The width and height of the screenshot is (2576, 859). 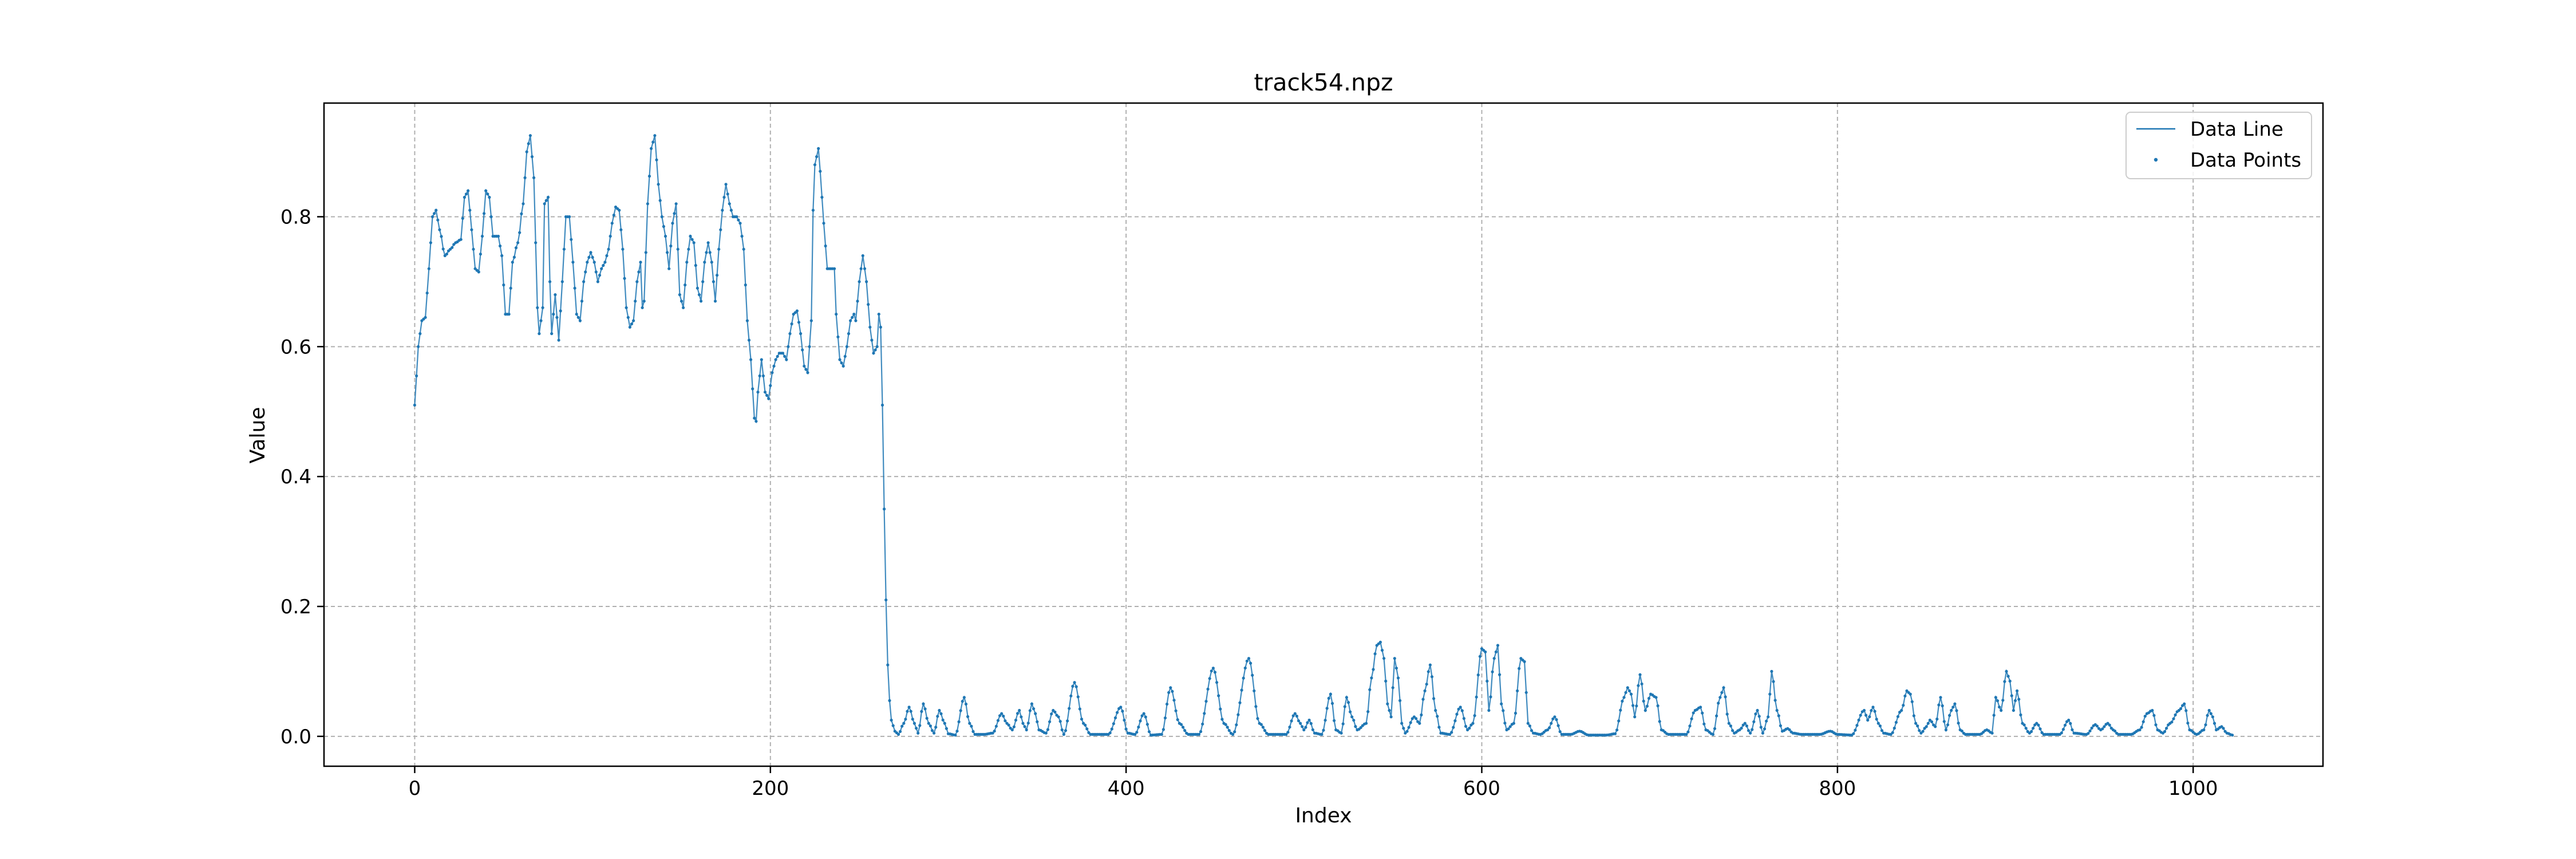 I want to click on x-tick-label: 400, so click(x=1126, y=788).